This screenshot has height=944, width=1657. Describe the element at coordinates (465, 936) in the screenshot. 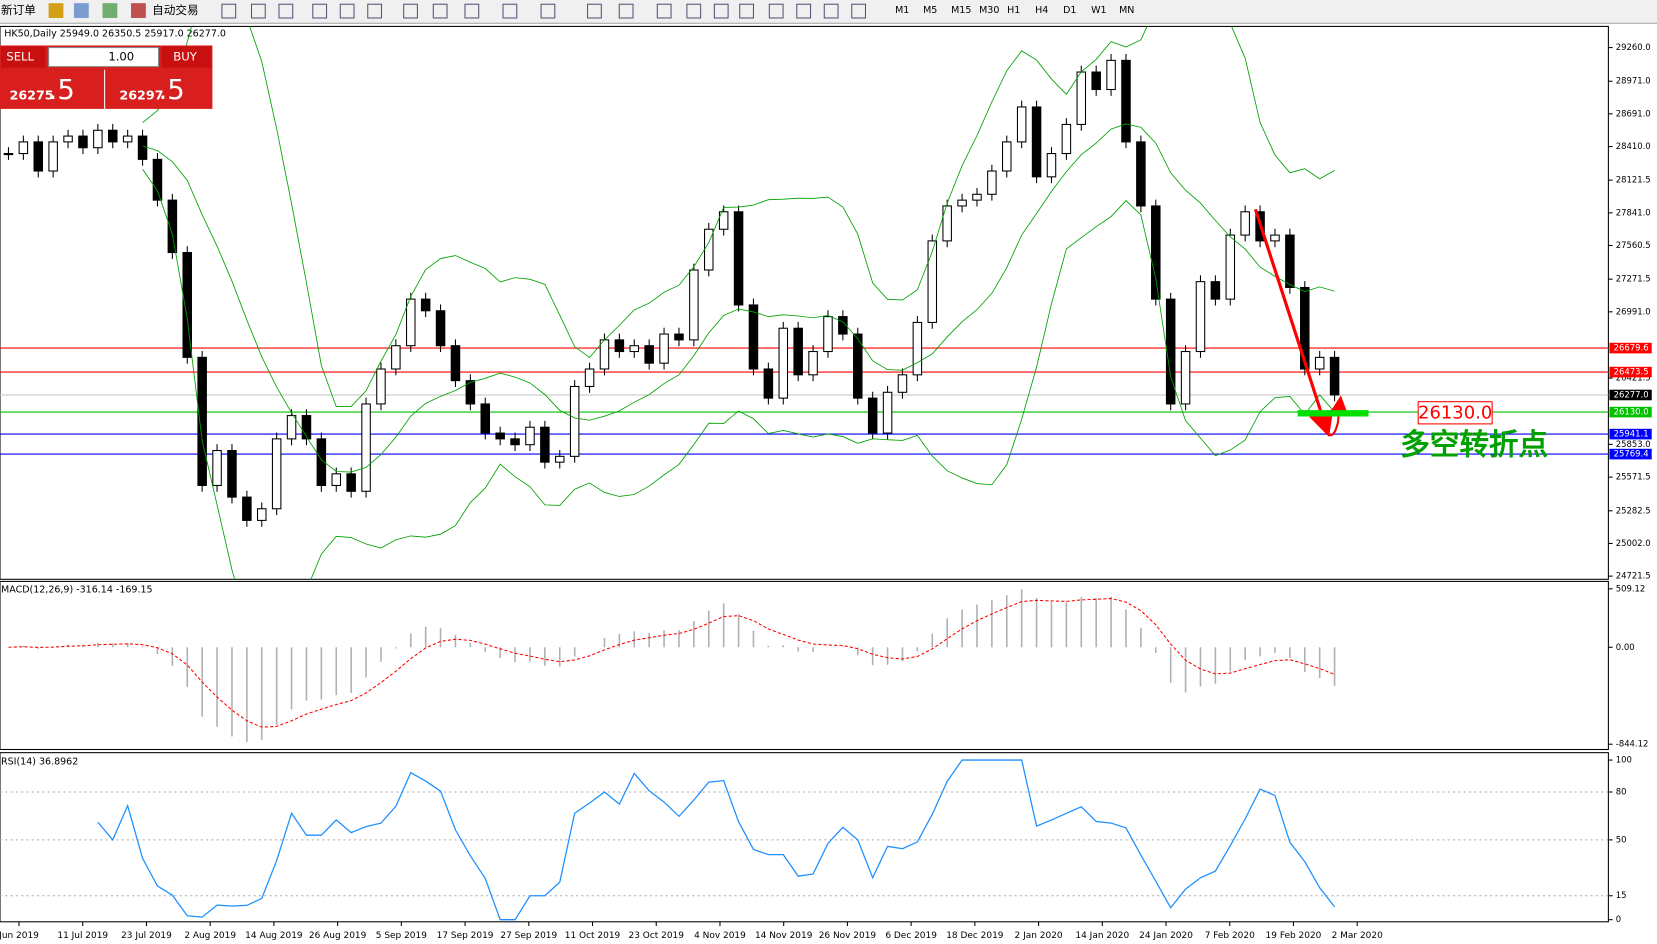

I see `date-label: 17 Sep 2019` at that location.